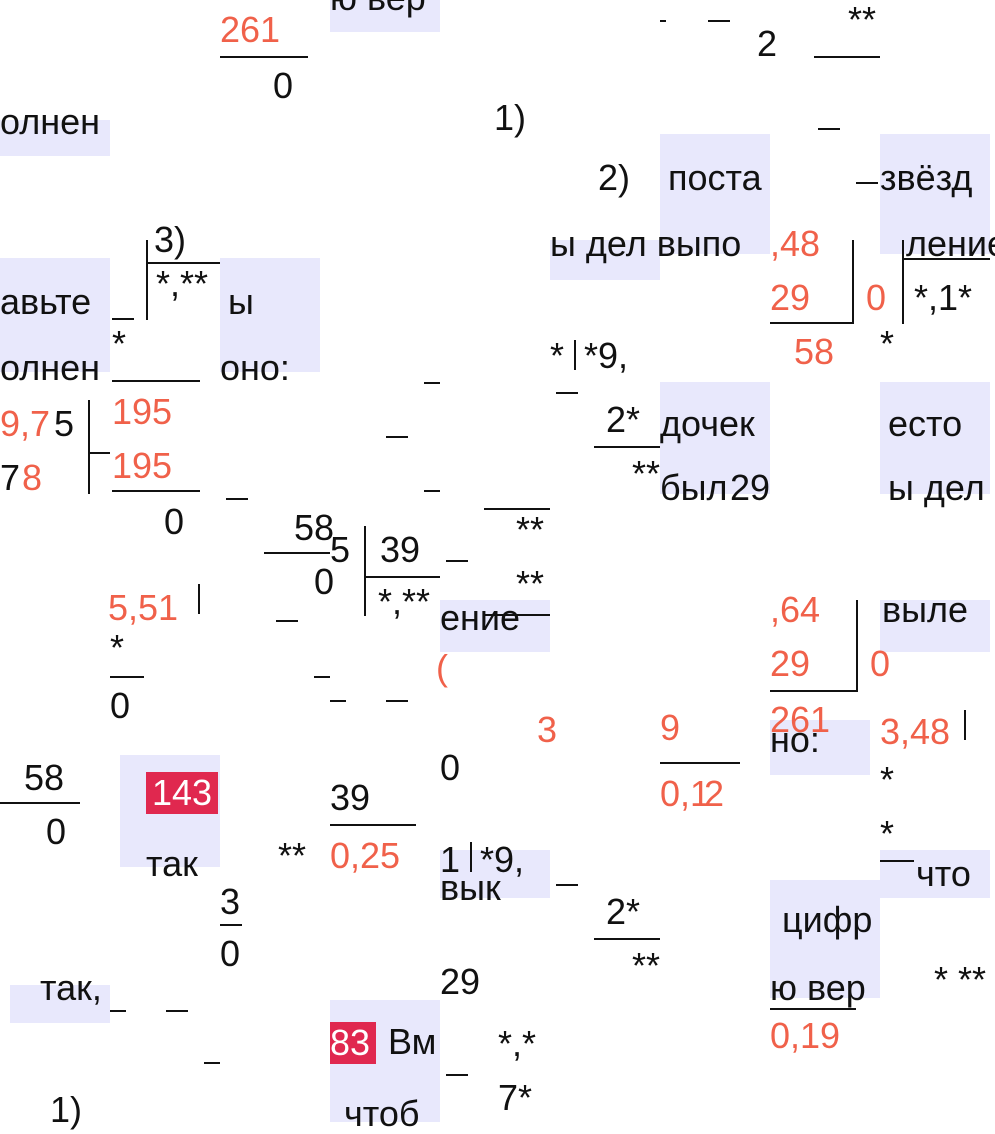  Describe the element at coordinates (25, 423) in the screenshot. I see `digits-fragment: 9,7` at that location.